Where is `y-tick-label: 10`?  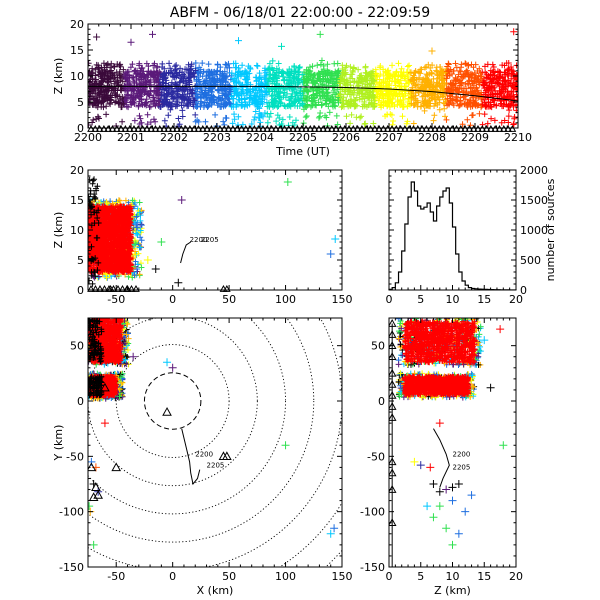 y-tick-label: 10 is located at coordinates (77, 76).